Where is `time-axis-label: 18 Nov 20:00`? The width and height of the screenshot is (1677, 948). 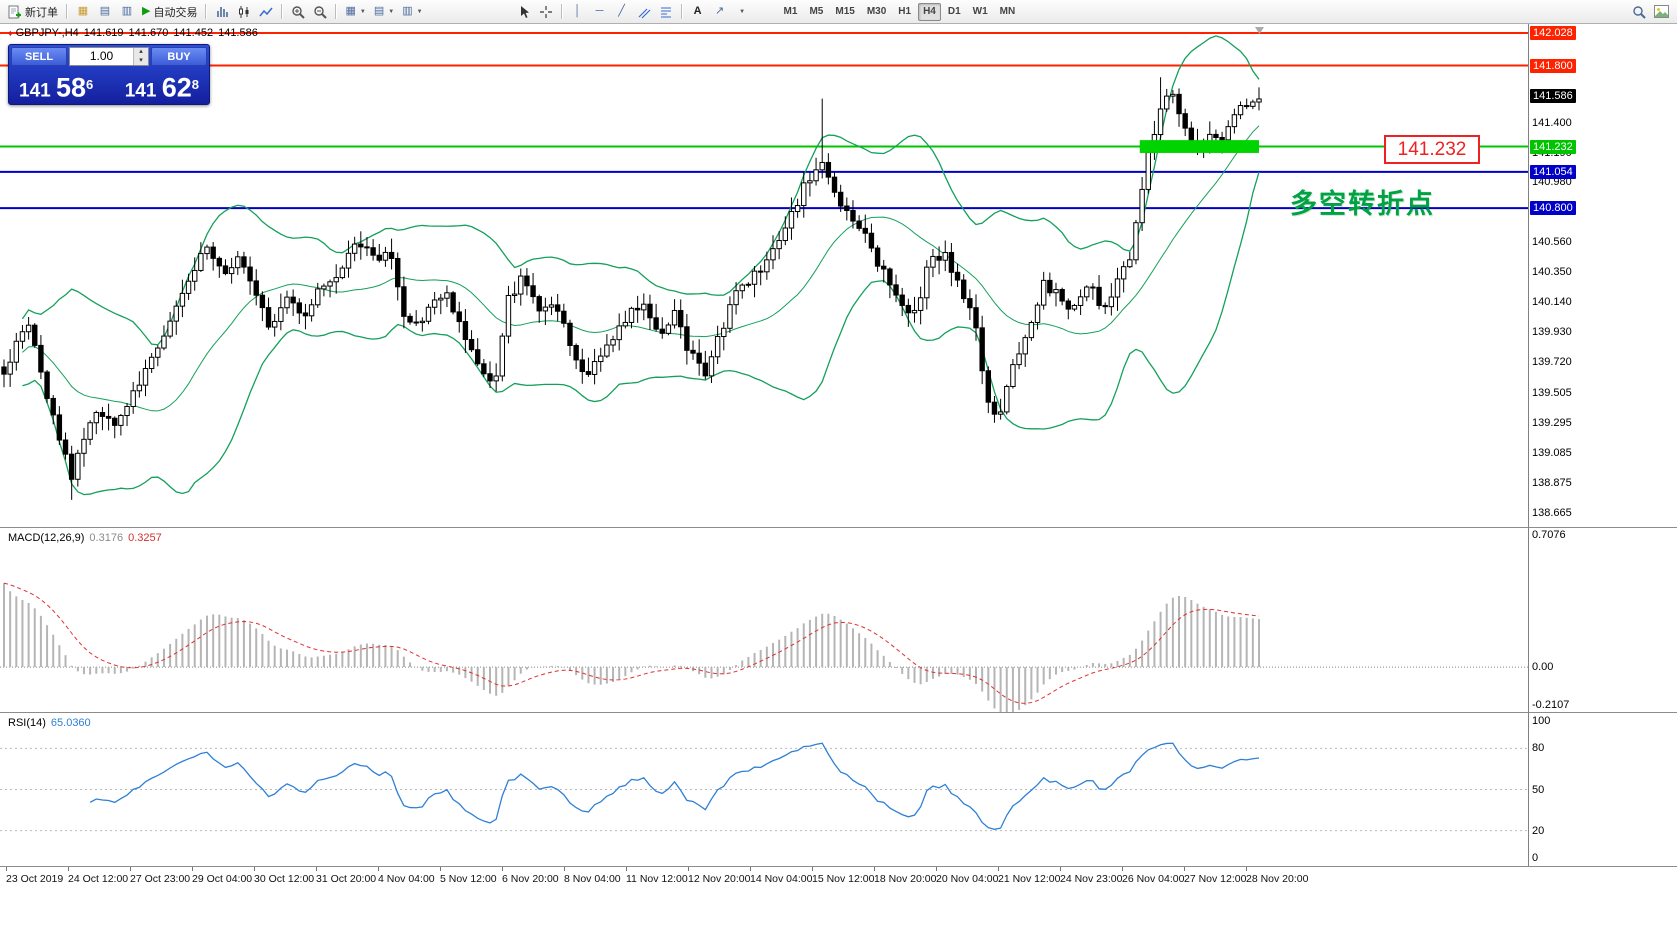
time-axis-label: 18 Nov 20:00 is located at coordinates (905, 879).